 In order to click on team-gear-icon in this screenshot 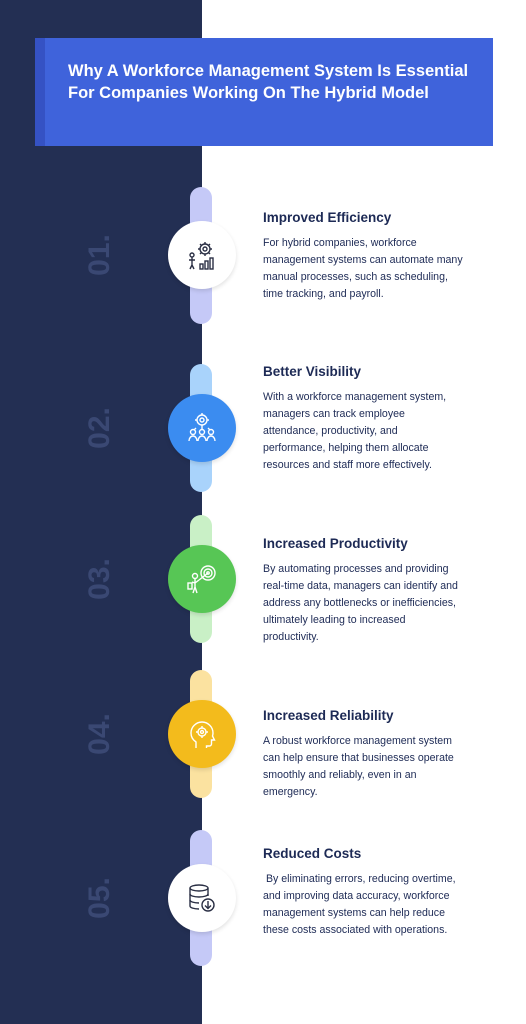, I will do `click(202, 428)`.